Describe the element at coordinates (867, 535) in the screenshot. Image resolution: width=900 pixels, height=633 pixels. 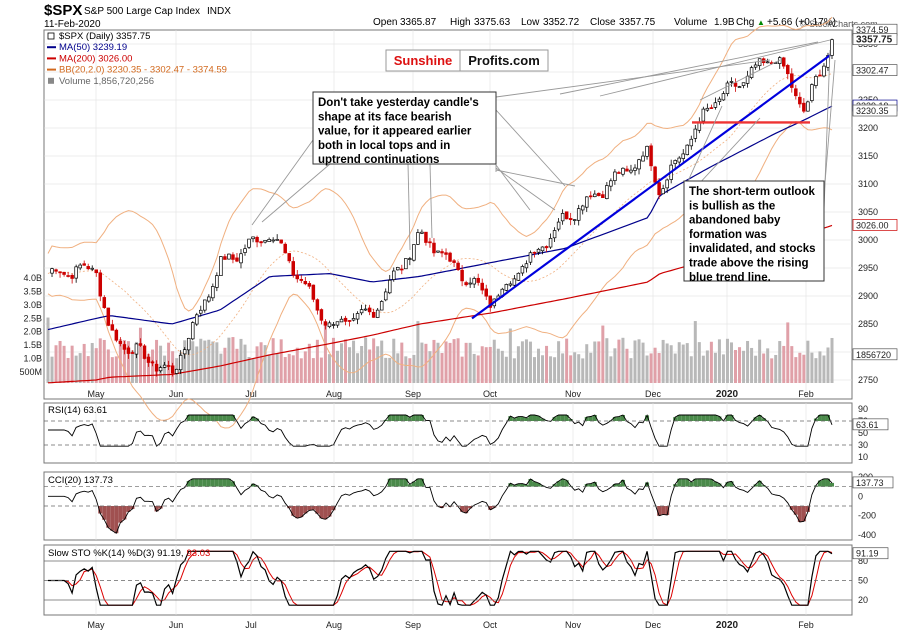
I see `cci-tick-label: -400` at that location.